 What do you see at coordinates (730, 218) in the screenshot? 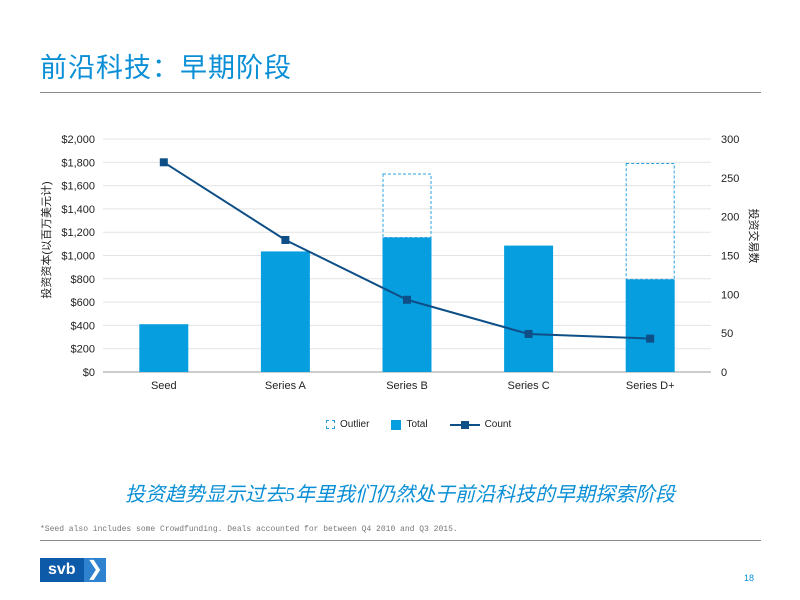
I see `y2-tick-label: 200` at bounding box center [730, 218].